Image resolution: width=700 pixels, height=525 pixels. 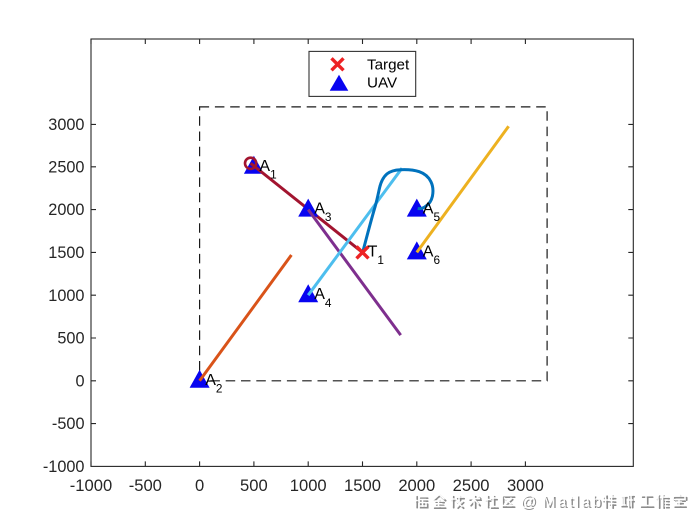 I want to click on svg-text: UAV, so click(x=382, y=83).